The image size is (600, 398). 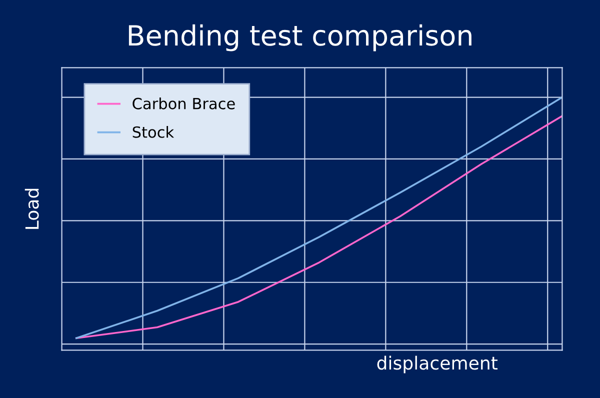 What do you see at coordinates (183, 104) in the screenshot?
I see `legend-label: Carbon Brace` at bounding box center [183, 104].